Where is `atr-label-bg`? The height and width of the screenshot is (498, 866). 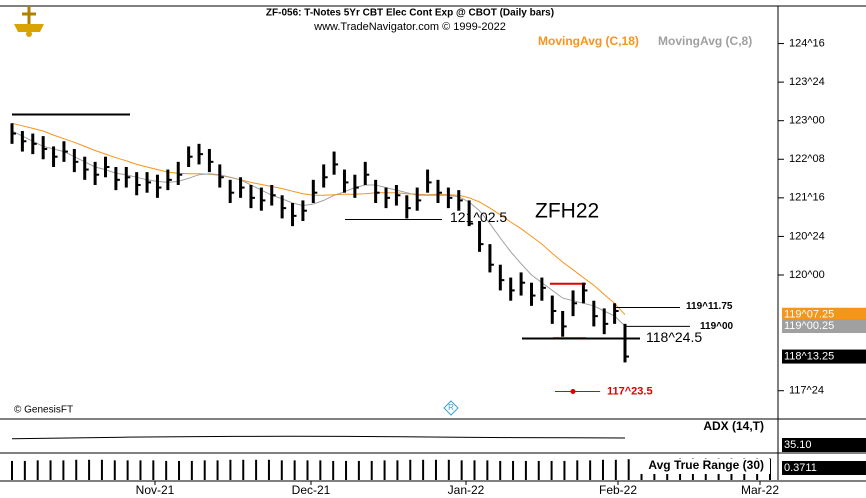 atr-label-bg is located at coordinates (700, 466).